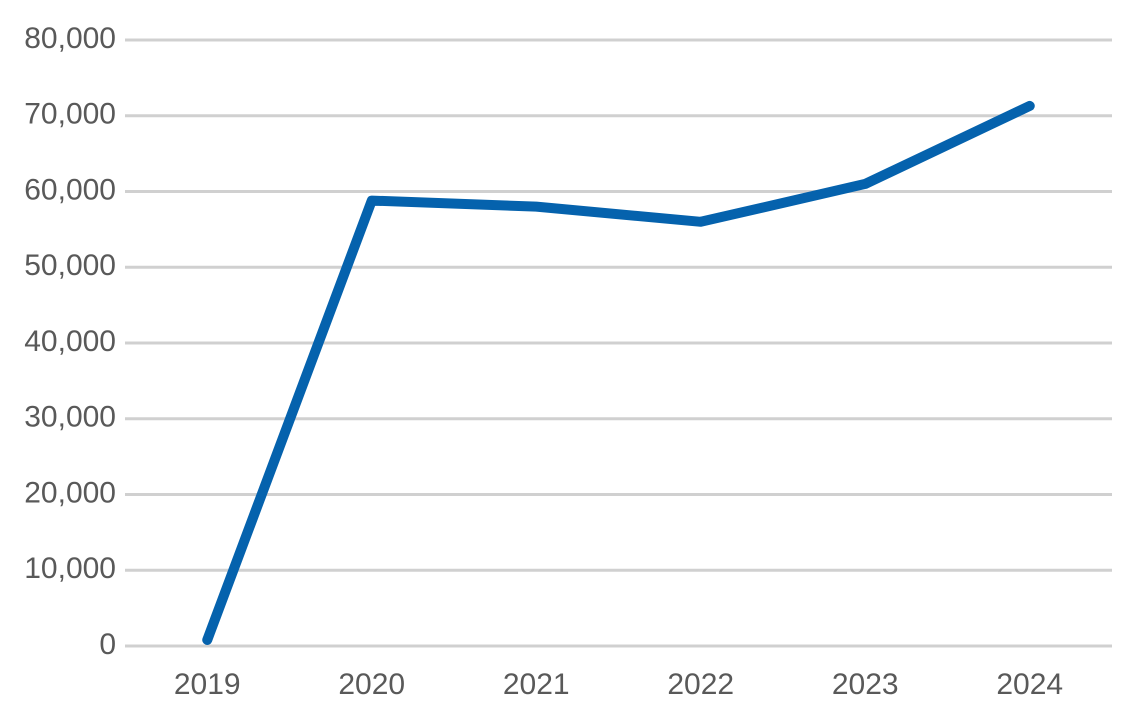 The height and width of the screenshot is (715, 1134). What do you see at coordinates (70, 189) in the screenshot?
I see `y-tick-label: 60,000` at bounding box center [70, 189].